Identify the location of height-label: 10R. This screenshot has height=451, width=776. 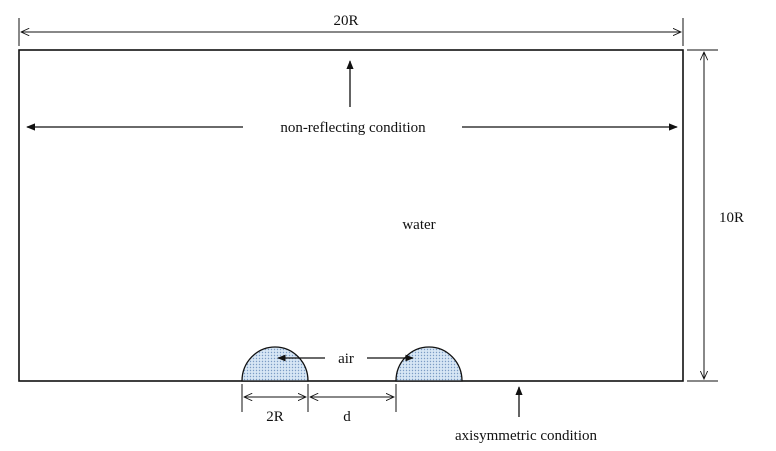
(731, 218).